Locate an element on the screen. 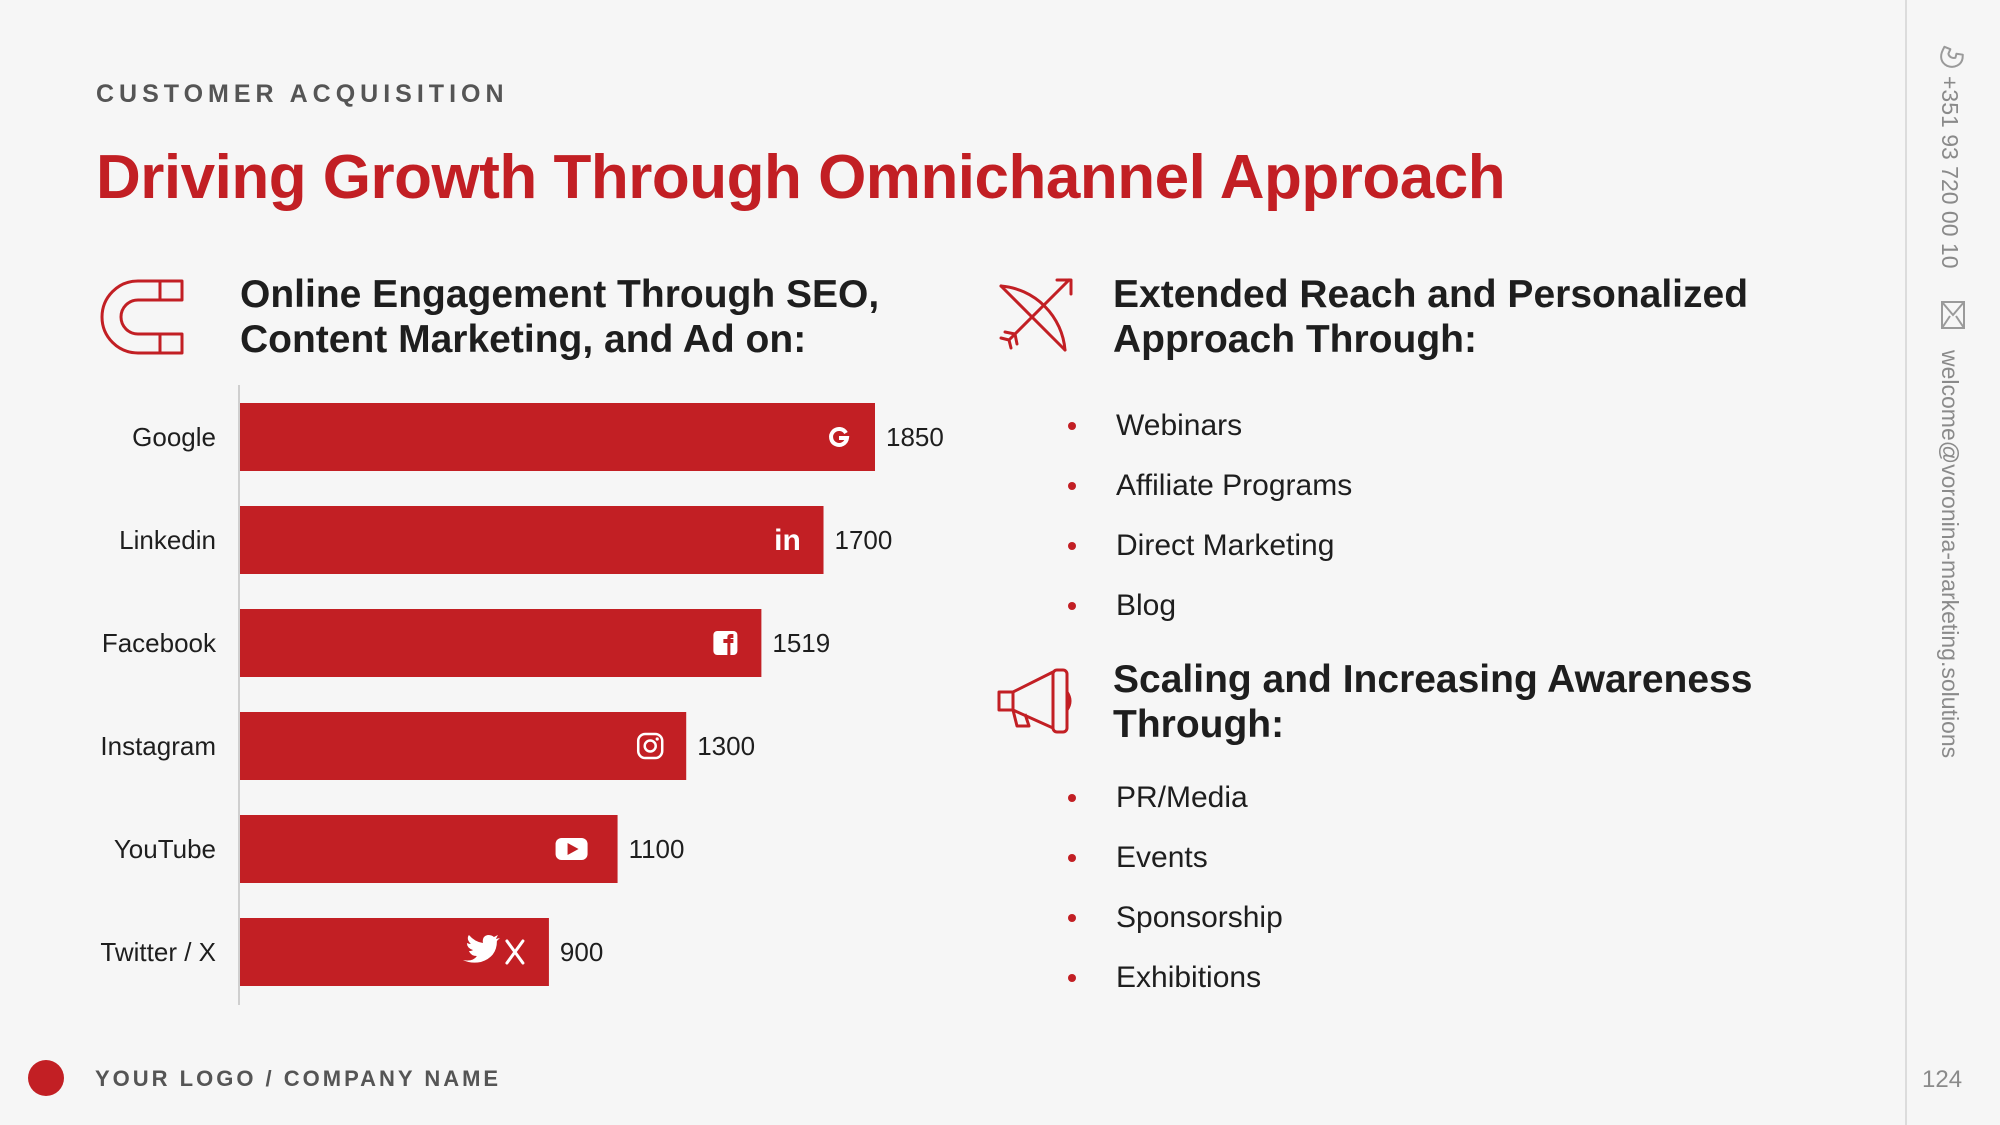  phone-icon is located at coordinates (1952, 56).